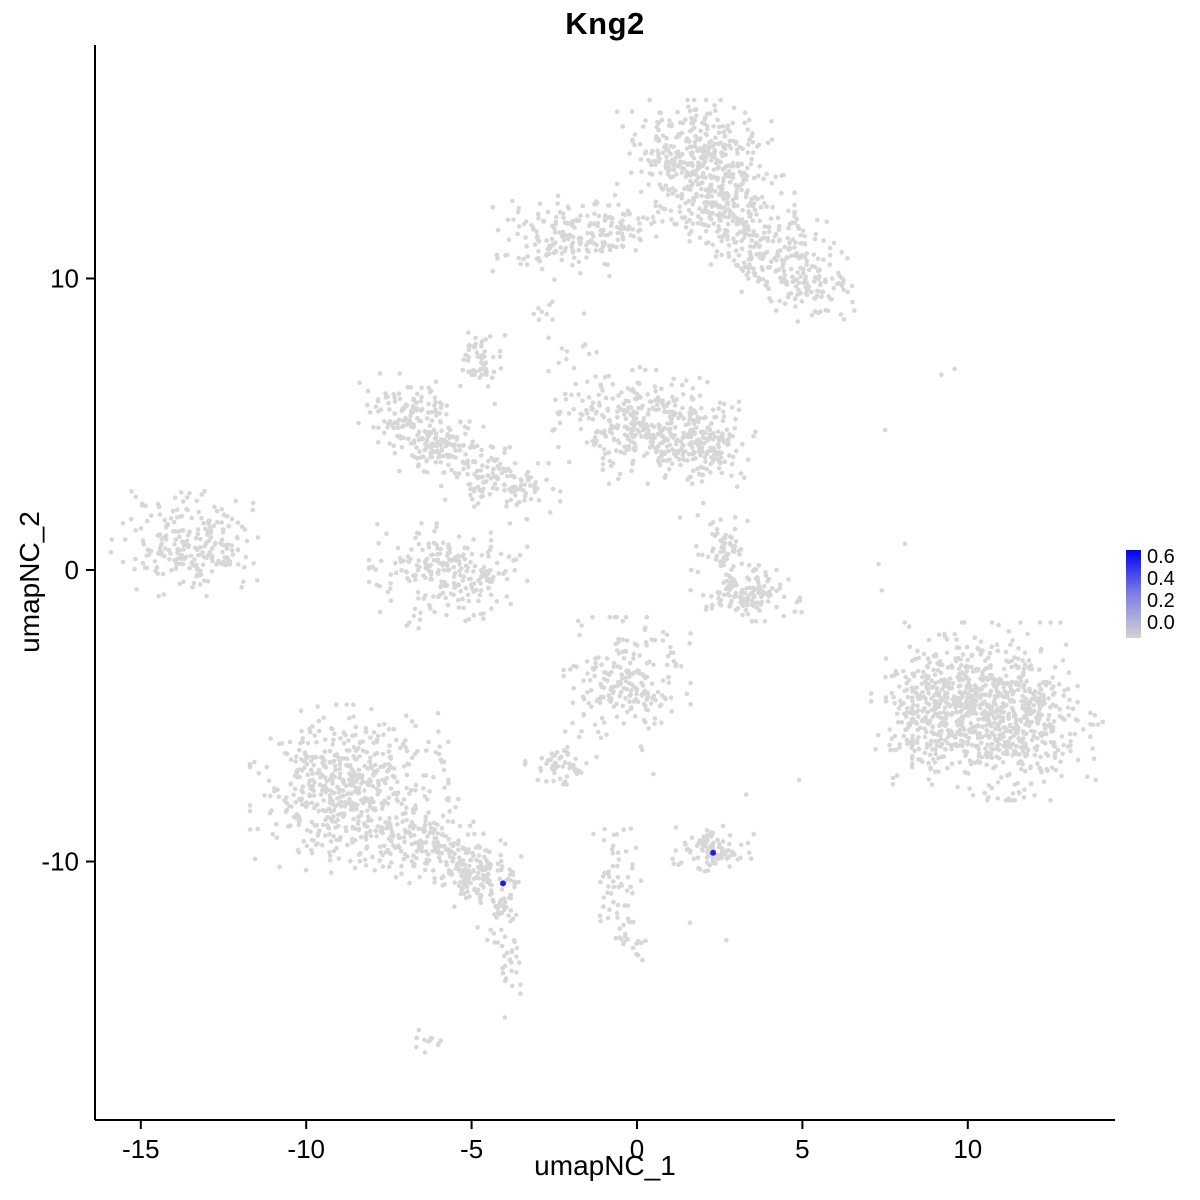 The width and height of the screenshot is (1200, 1200). Describe the element at coordinates (29, 582) in the screenshot. I see `y-axis-label: umapNC_2` at that location.